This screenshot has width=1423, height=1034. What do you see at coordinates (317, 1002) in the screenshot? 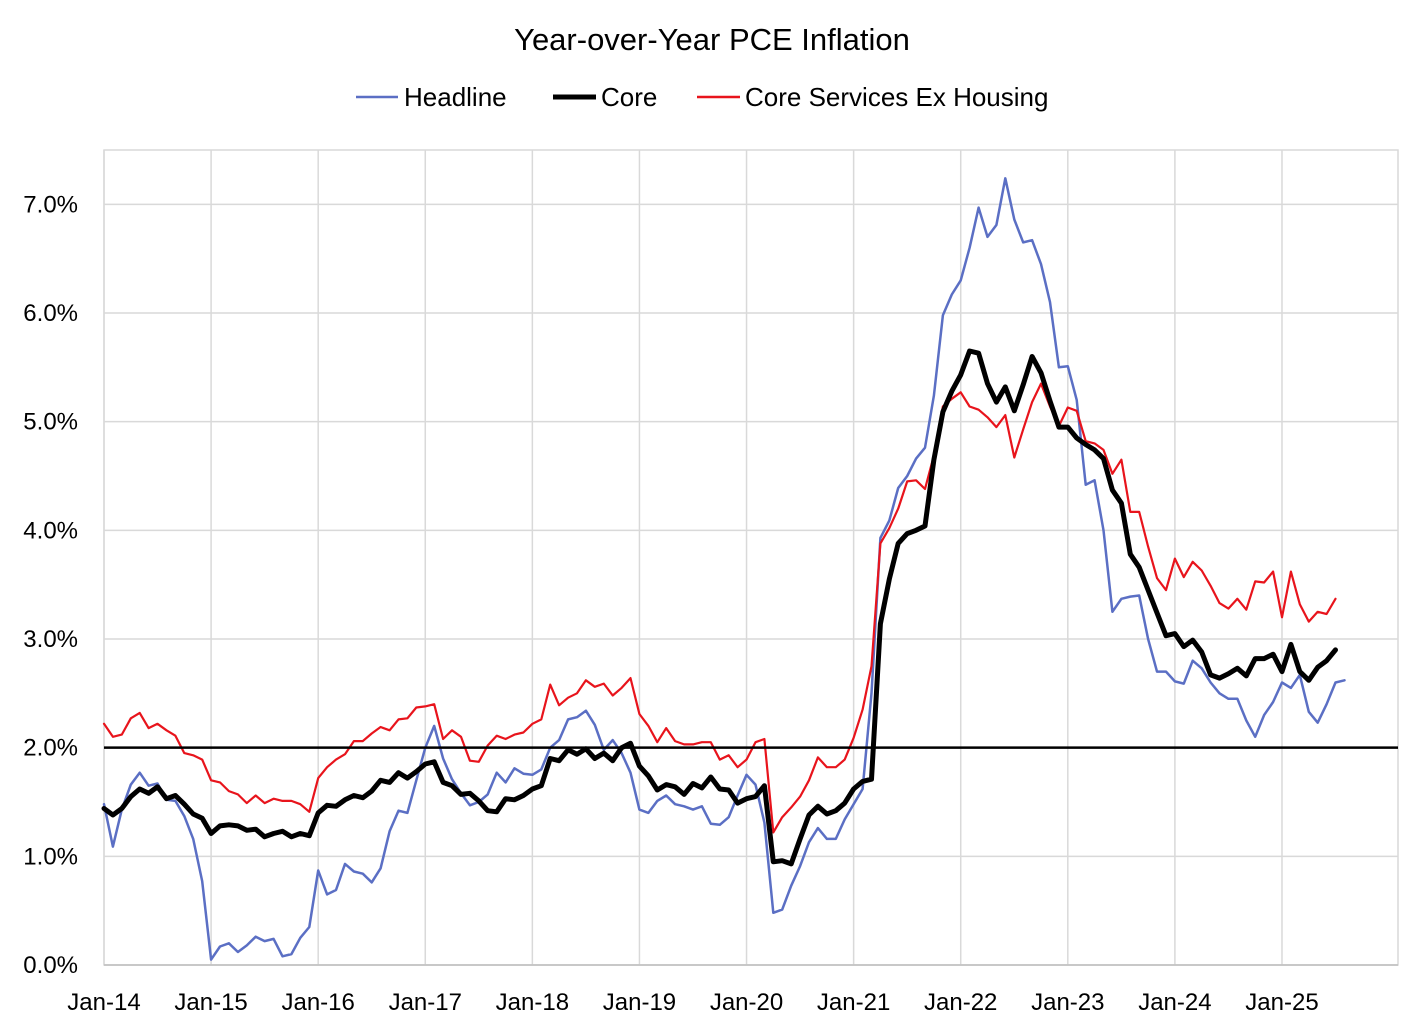
I see `x-tick-label: Jan-16` at bounding box center [317, 1002].